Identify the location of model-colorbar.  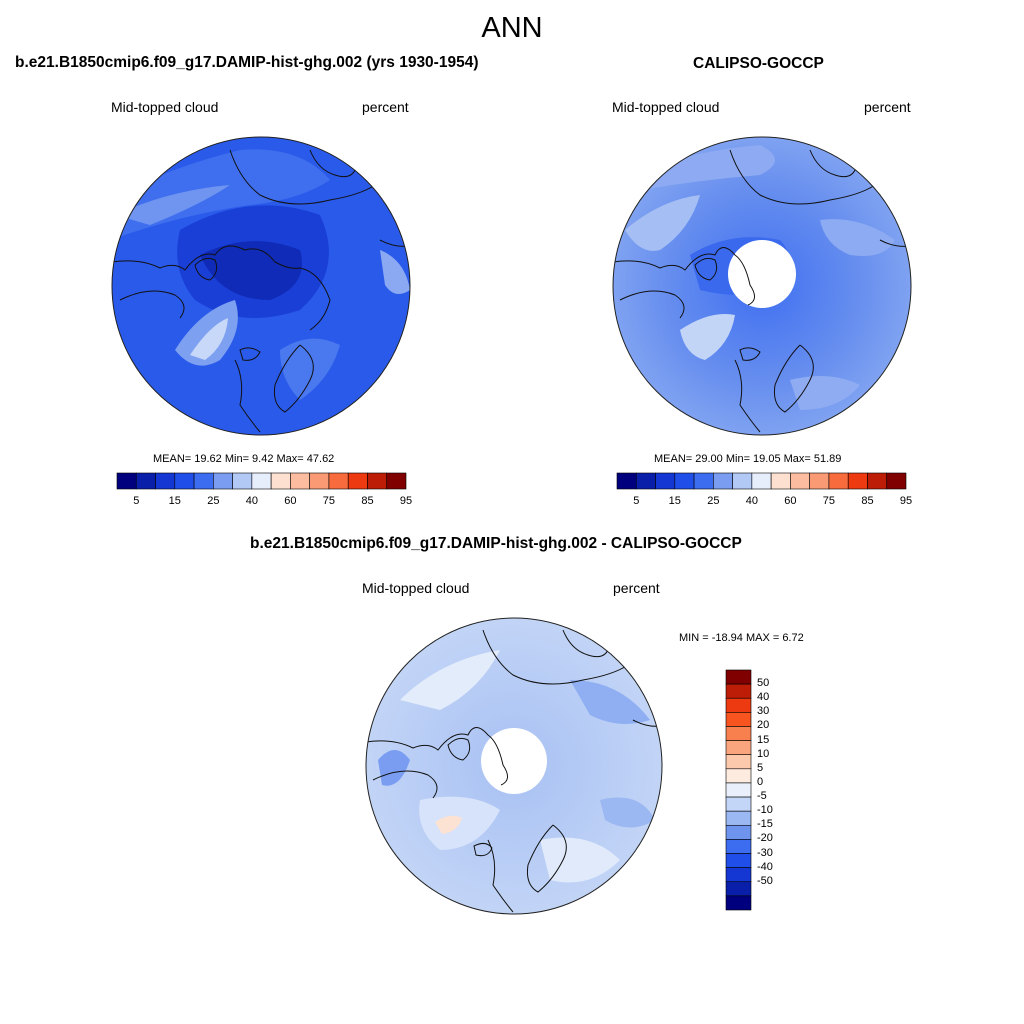
(261, 481).